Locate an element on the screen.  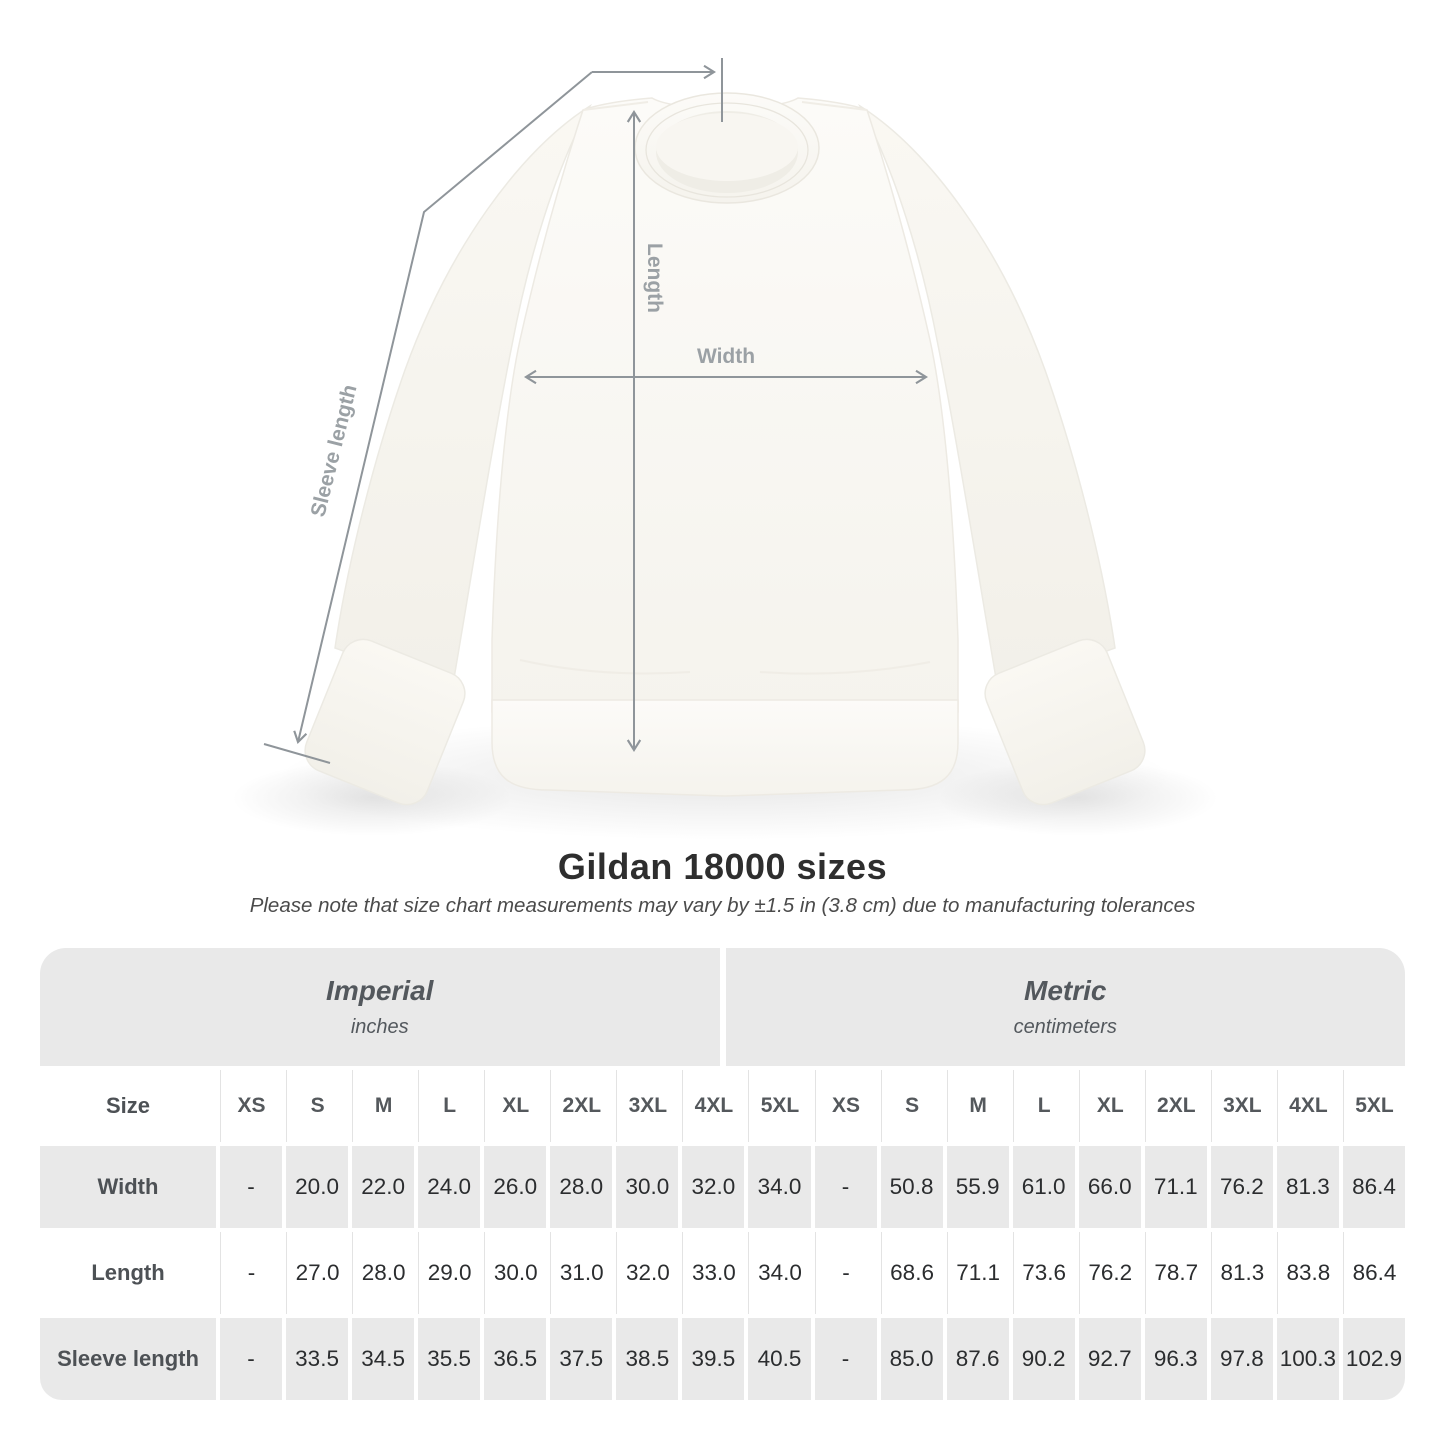
width-imperial-cell: 30.0 is located at coordinates (647, 1187).